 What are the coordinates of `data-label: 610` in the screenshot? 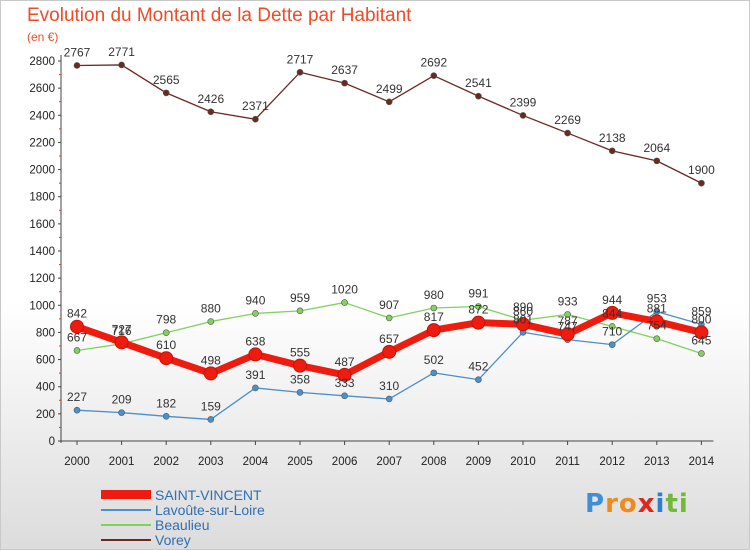 It's located at (166, 345).